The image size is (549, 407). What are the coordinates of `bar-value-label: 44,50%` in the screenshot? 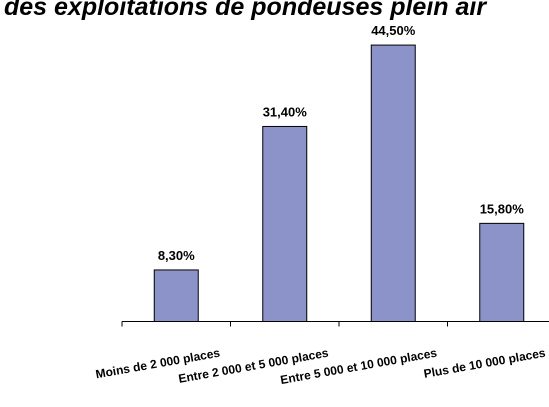 It's located at (393, 30).